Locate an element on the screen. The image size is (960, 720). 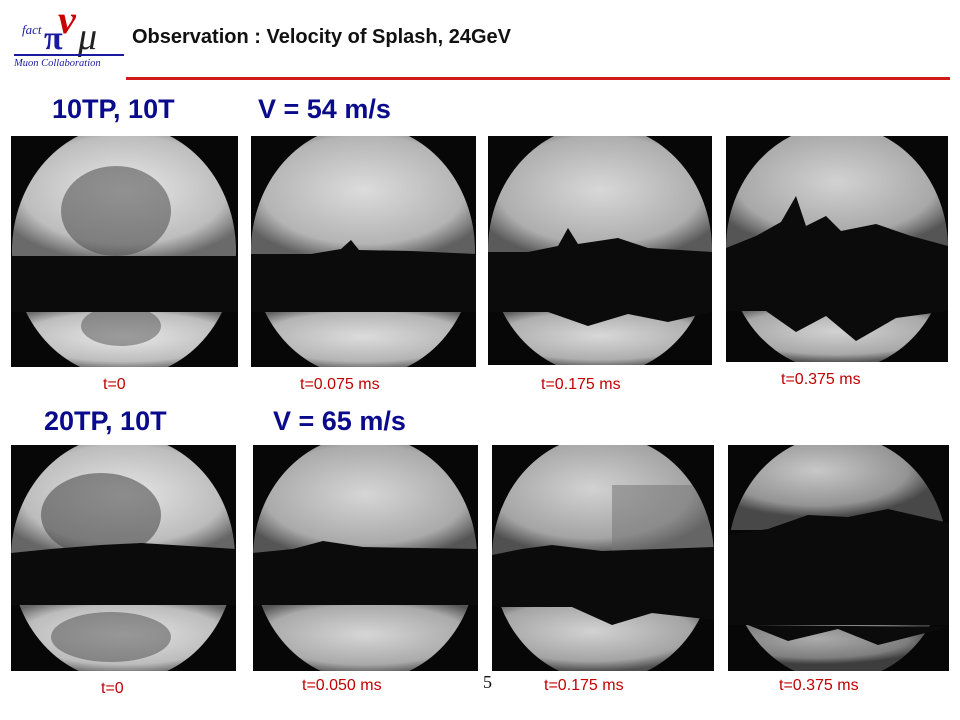
row1-frame1-image is located at coordinates (124, 251).